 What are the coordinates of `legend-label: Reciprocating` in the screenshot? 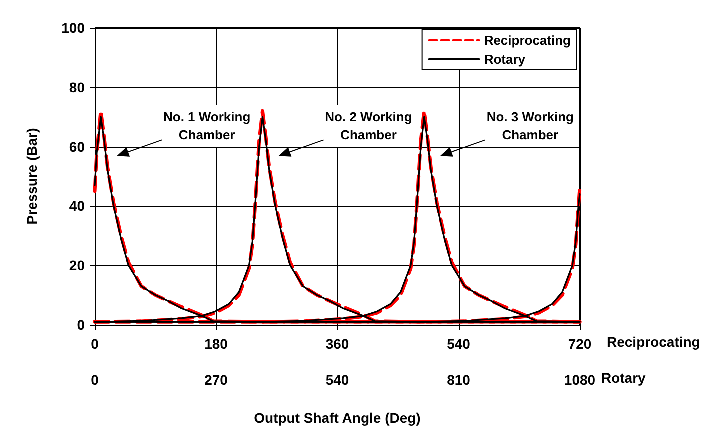 It's located at (528, 40).